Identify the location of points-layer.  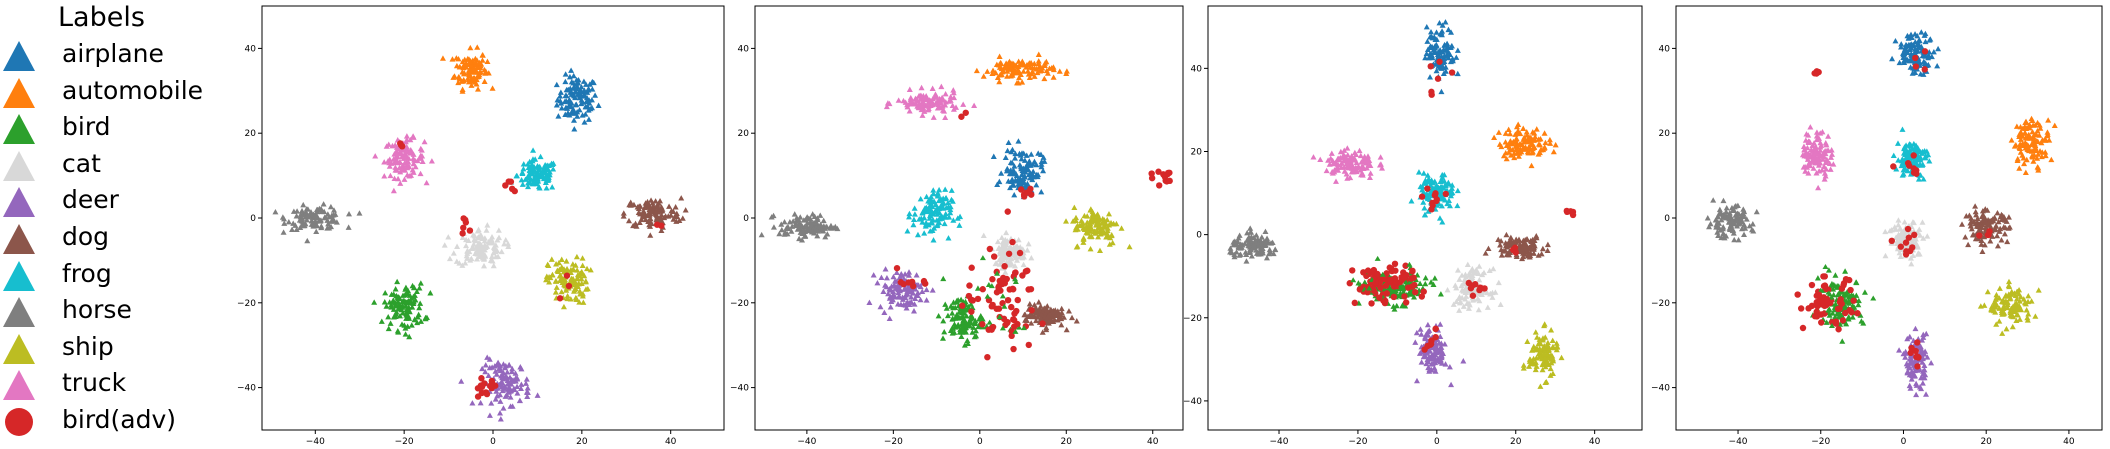
(1402, 204).